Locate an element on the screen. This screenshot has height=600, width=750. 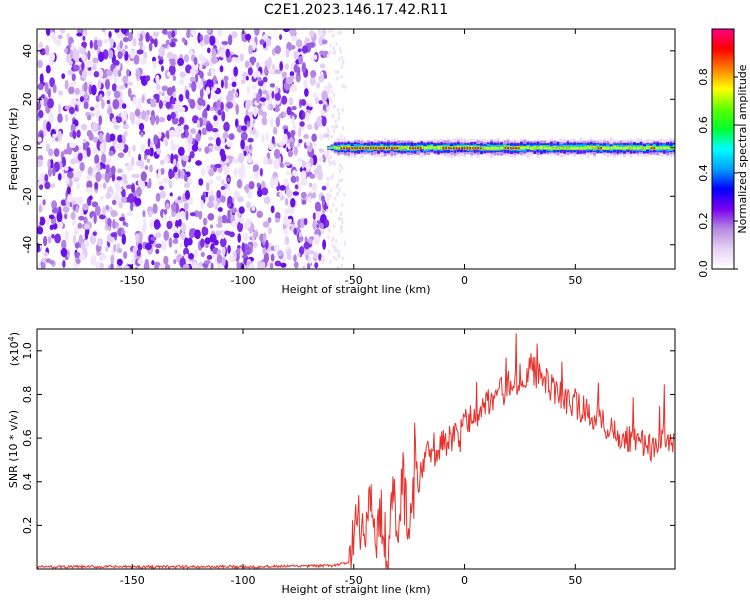
signal-core-cell is located at coordinates (497, 148).